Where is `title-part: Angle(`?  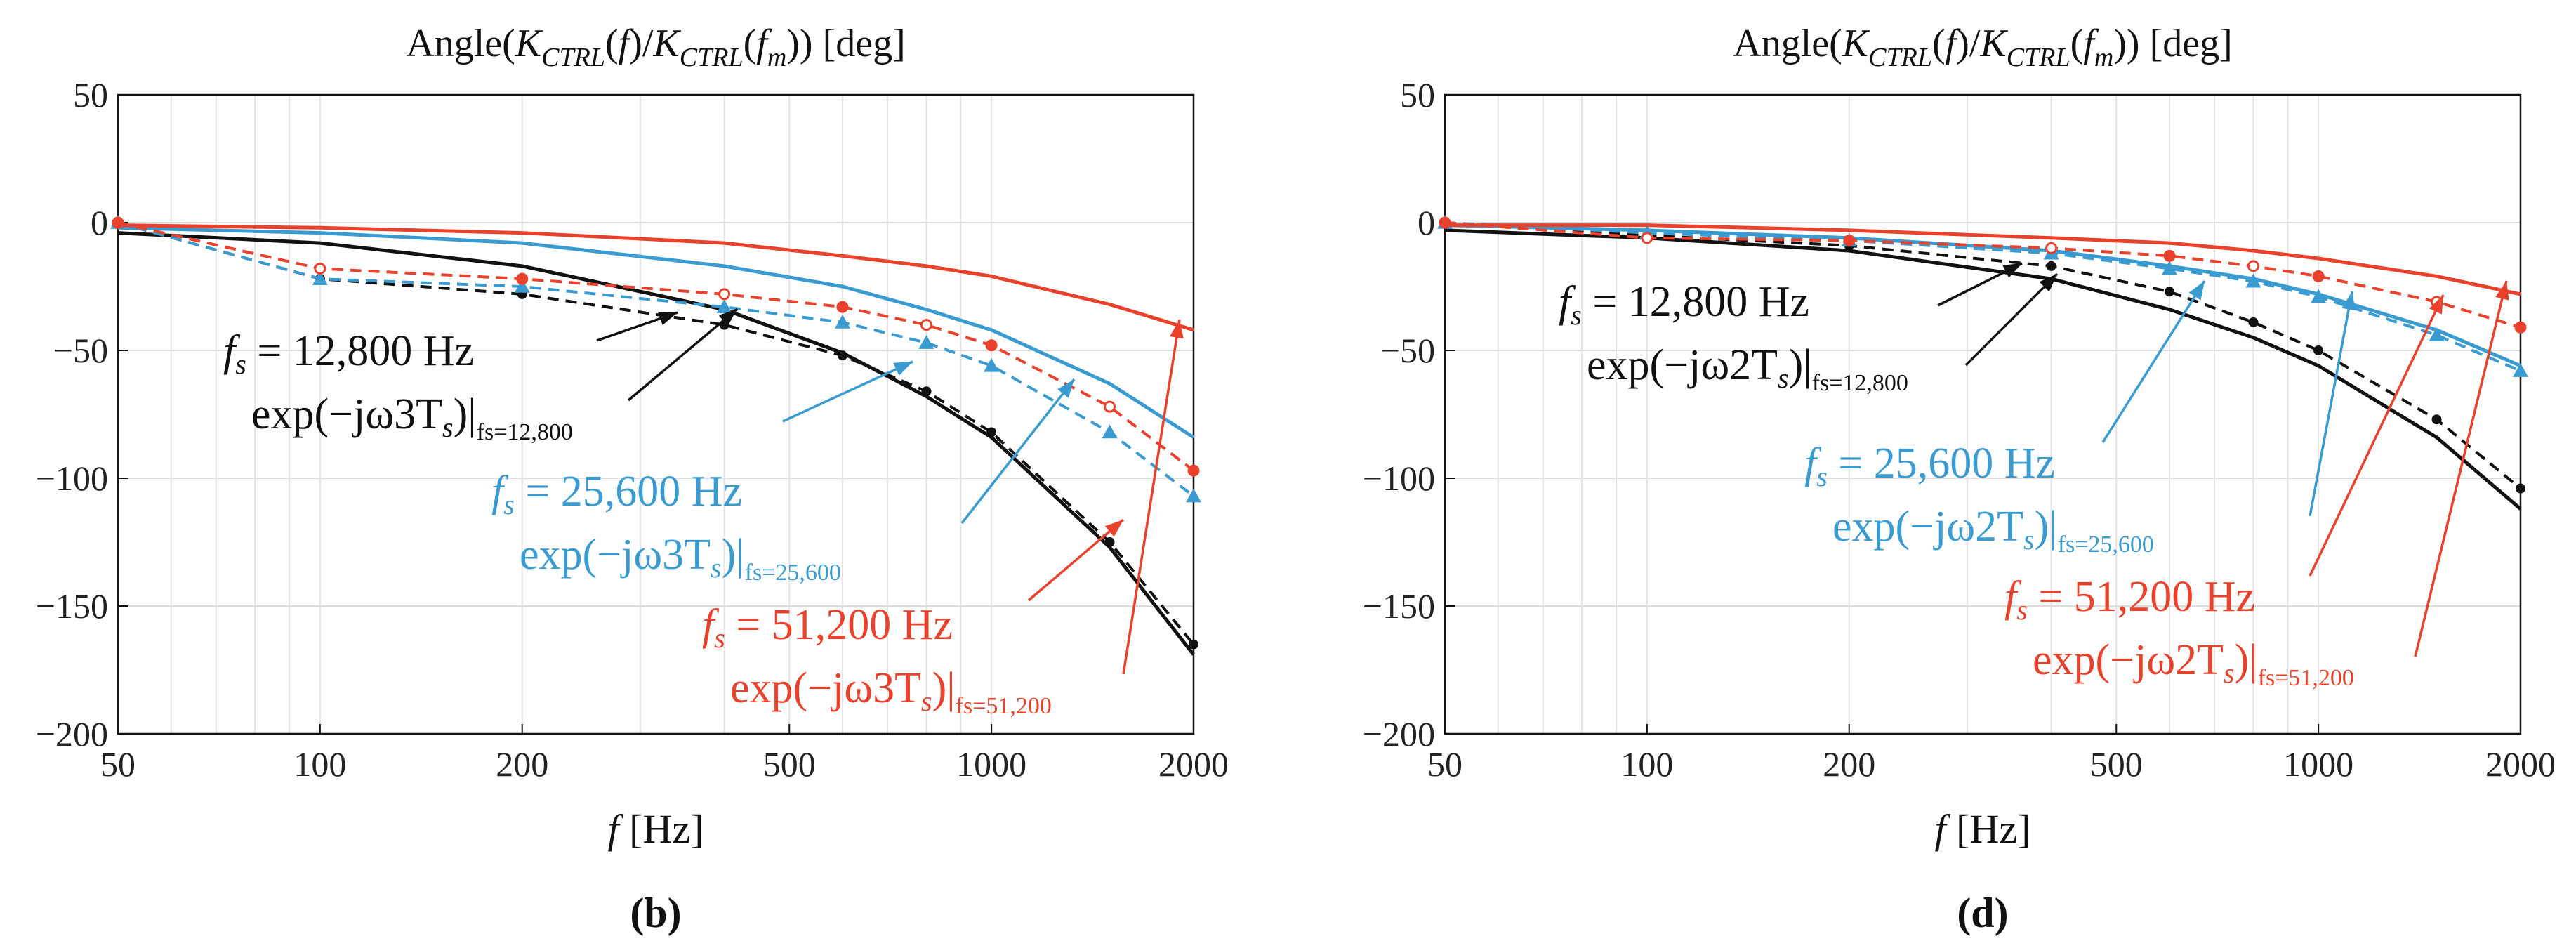 title-part: Angle( is located at coordinates (1787, 43).